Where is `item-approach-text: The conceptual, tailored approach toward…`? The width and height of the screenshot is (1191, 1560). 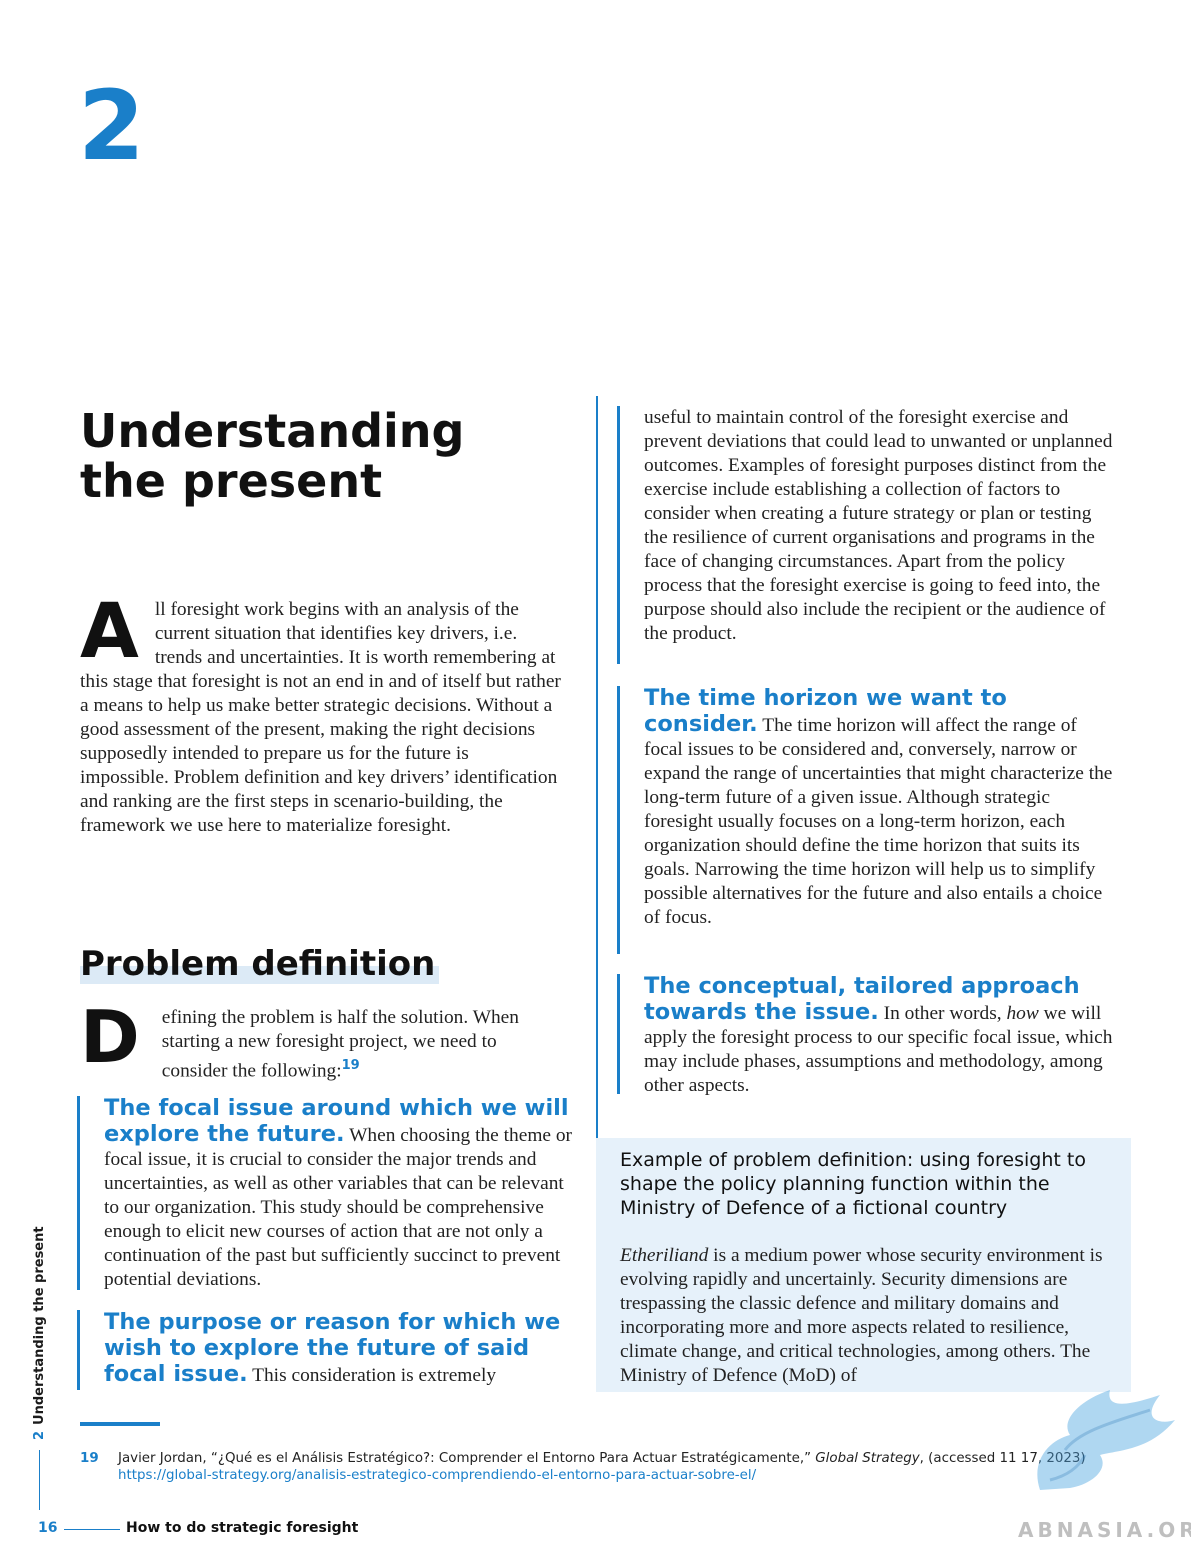
item-approach-text: The conceptual, tailored approach toward… is located at coordinates (879, 1036).